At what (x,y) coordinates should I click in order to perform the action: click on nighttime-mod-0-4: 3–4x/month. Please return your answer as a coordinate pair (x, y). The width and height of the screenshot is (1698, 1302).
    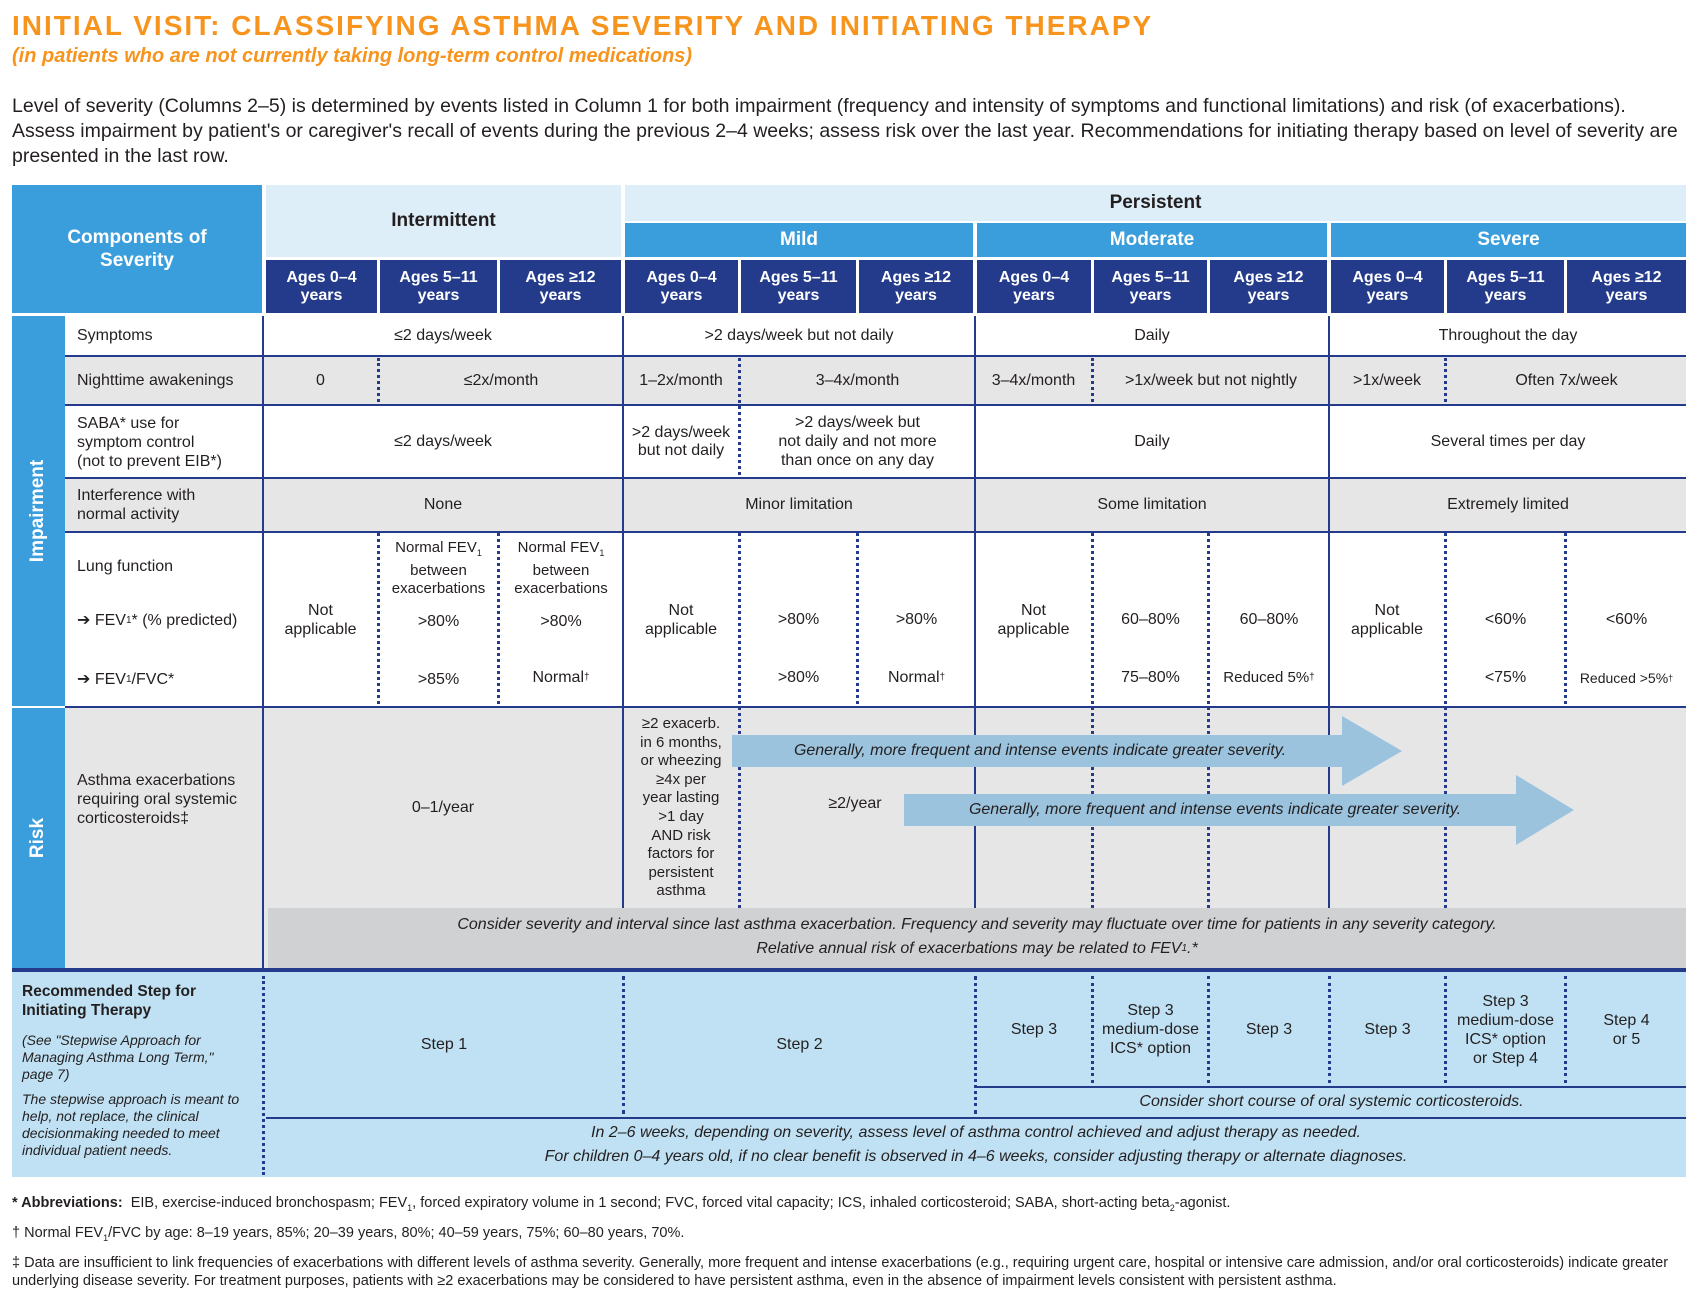
    Looking at the image, I should click on (1033, 380).